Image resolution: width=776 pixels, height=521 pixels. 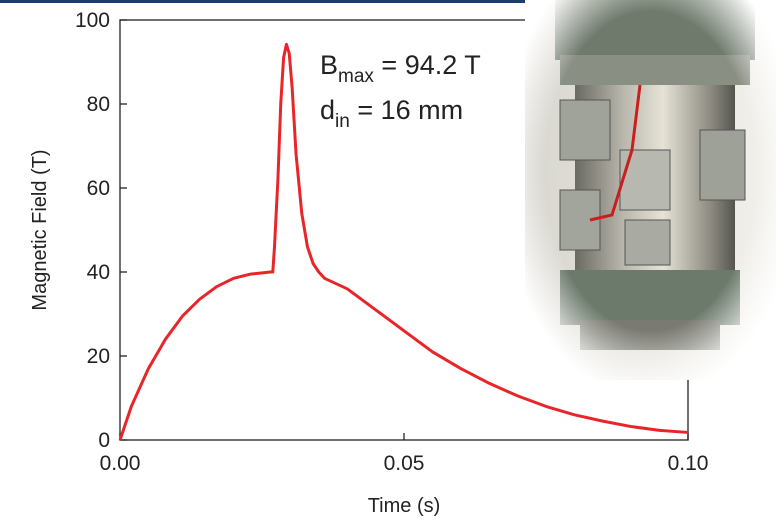 I want to click on y-tick-label: 0, so click(x=104, y=440).